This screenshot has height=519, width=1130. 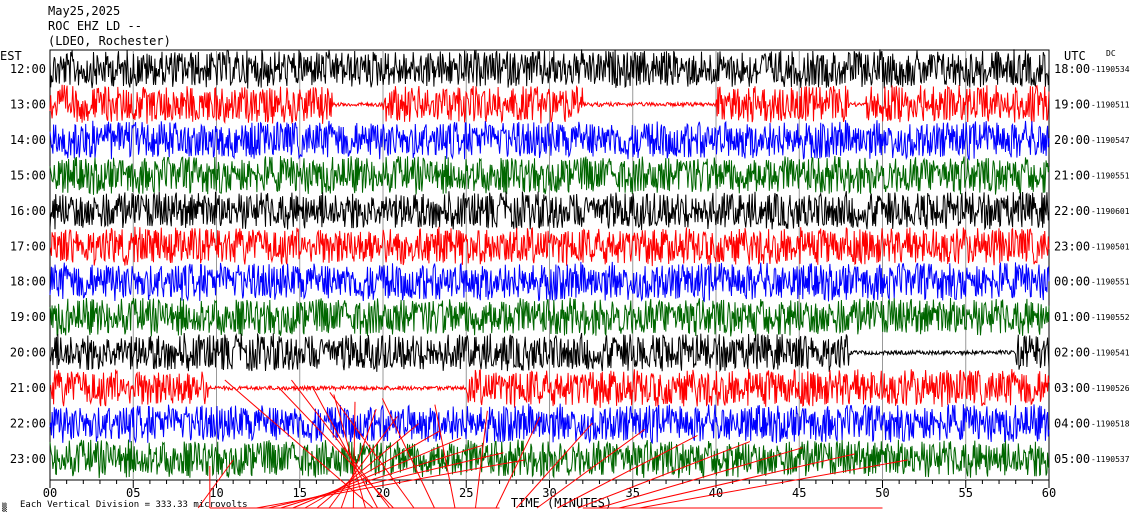 I want to click on utc-time-label: 21:00, so click(x=1072, y=175).